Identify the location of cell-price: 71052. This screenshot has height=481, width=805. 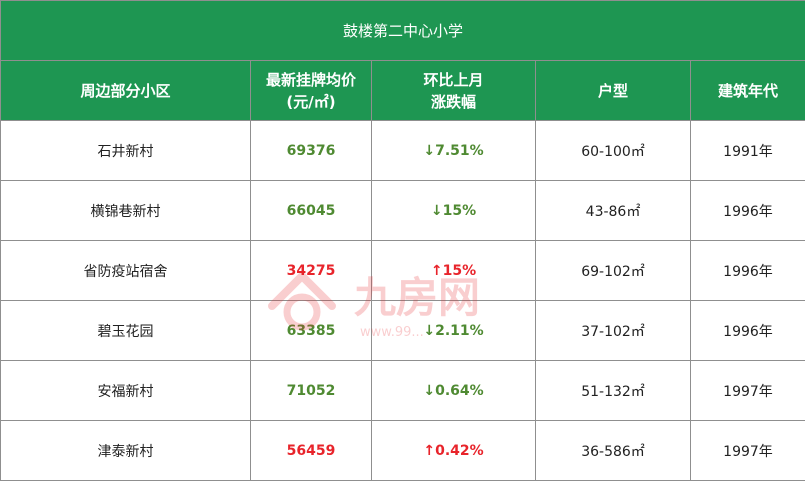
(311, 390).